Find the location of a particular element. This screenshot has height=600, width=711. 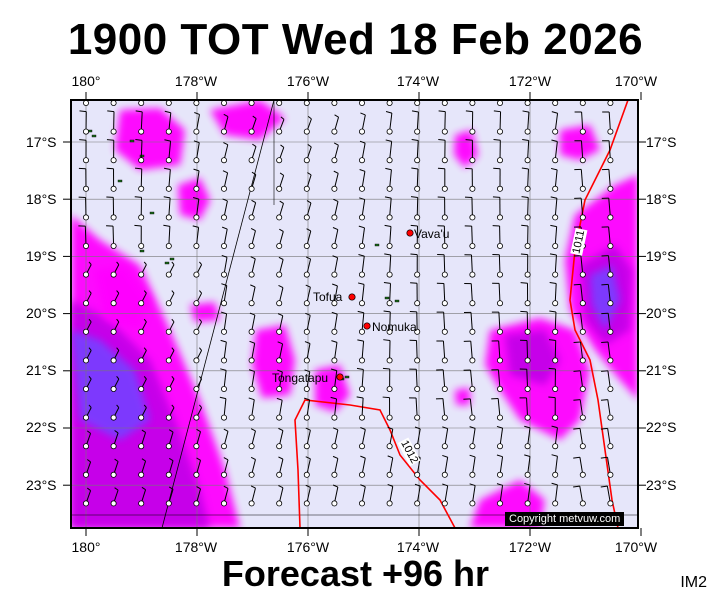

island-shape is located at coordinates (167, 263).